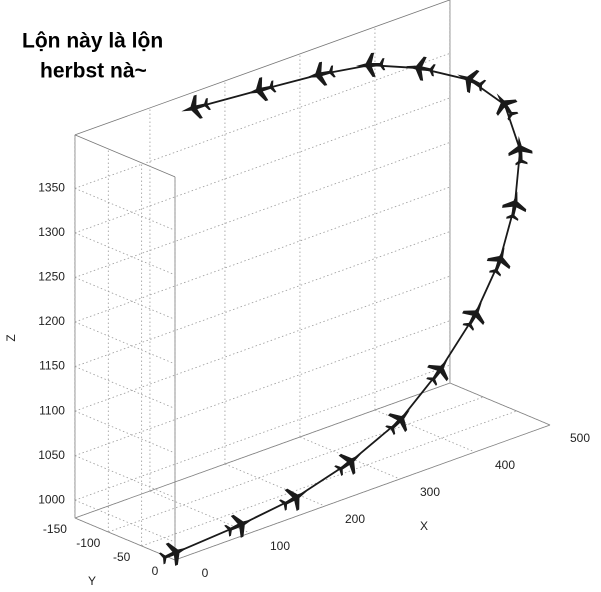  Describe the element at coordinates (424, 526) in the screenshot. I see `x-axis-label: X` at that location.